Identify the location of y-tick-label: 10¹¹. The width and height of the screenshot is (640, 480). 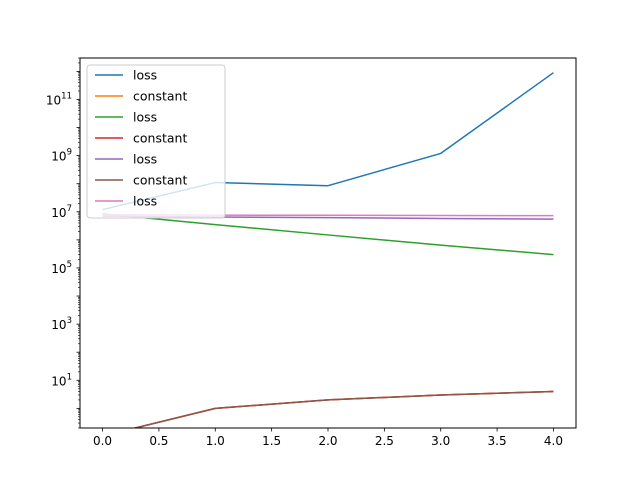
(59, 99).